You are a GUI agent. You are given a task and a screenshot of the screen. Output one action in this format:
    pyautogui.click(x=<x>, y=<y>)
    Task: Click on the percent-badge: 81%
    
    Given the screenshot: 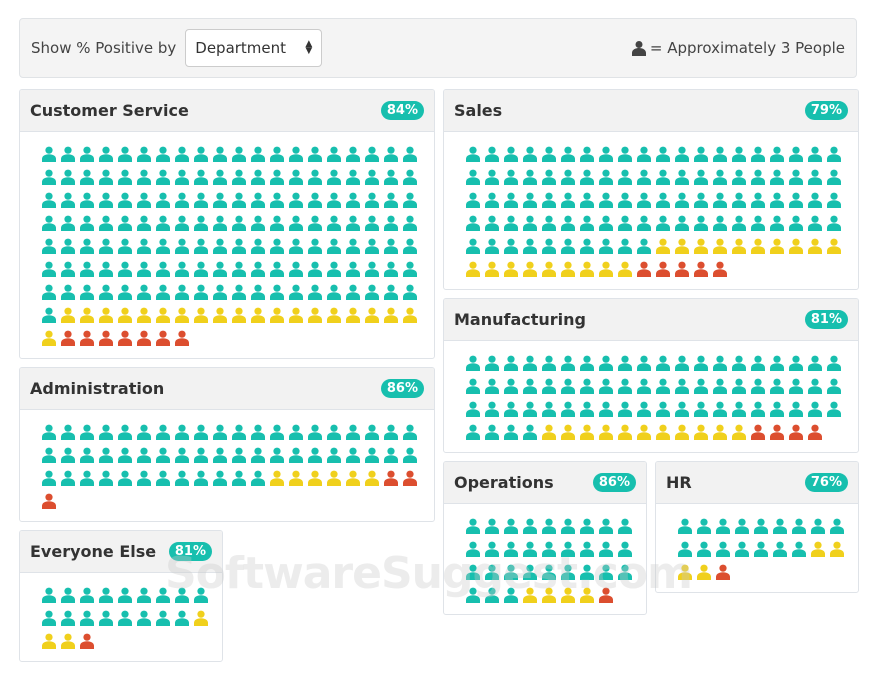 What is the action you would take?
    pyautogui.click(x=190, y=551)
    